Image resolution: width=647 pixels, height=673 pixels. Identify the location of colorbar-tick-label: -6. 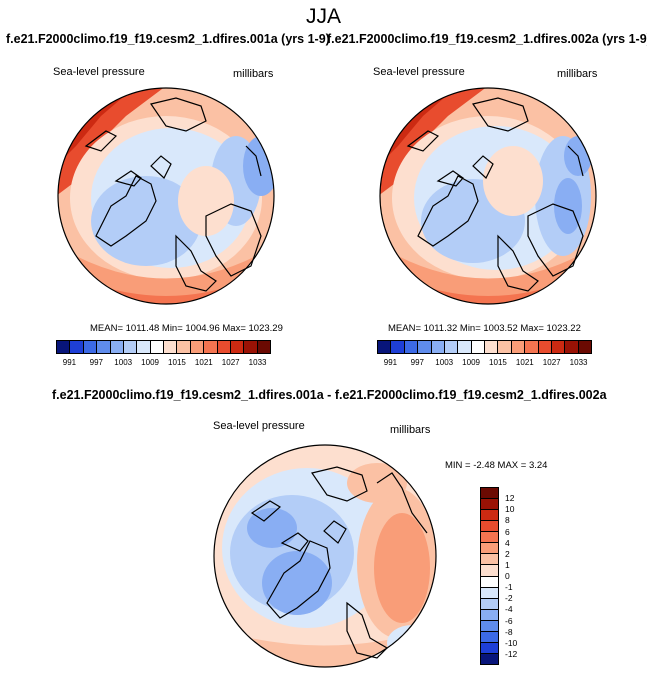
(509, 620).